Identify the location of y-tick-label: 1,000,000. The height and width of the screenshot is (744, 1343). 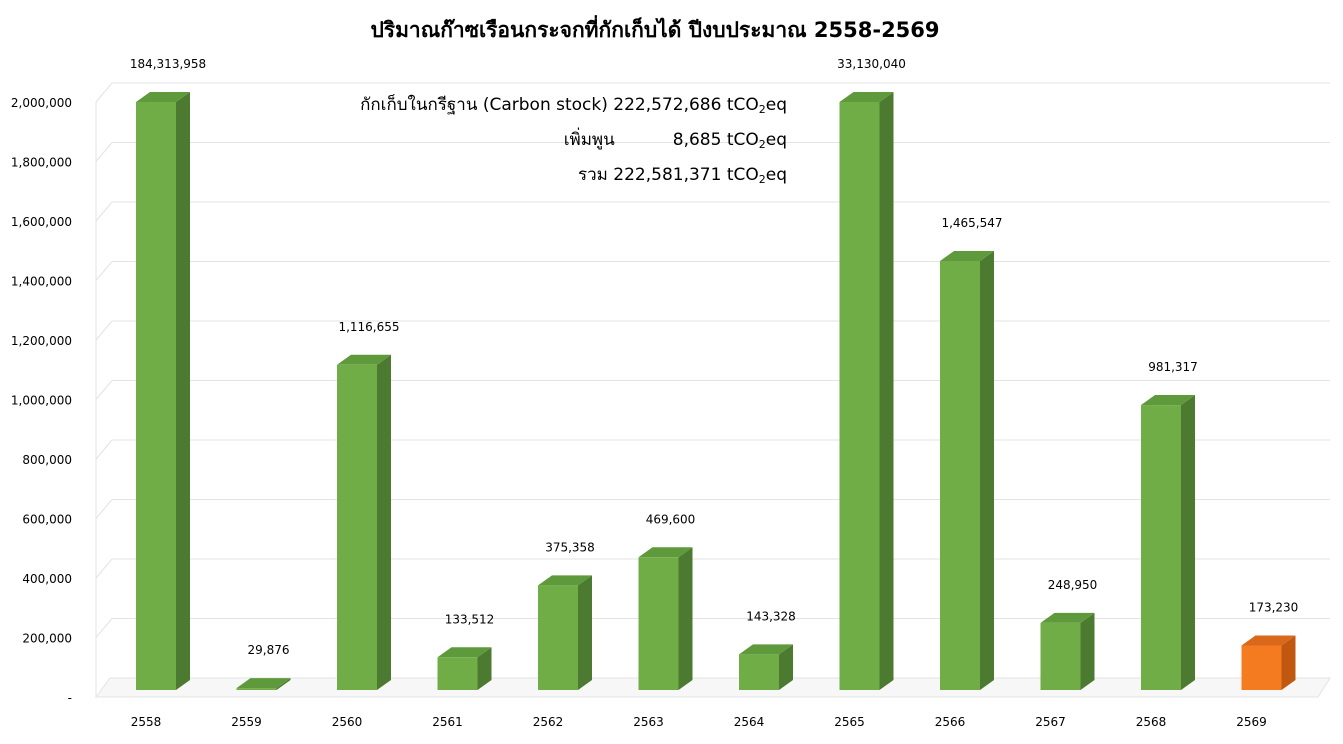
(41, 401).